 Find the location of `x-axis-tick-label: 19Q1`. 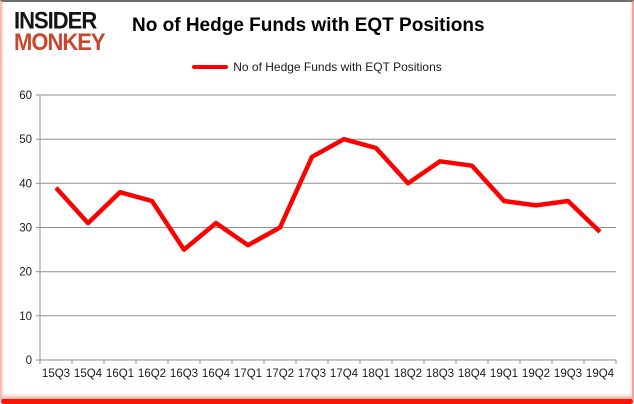

x-axis-tick-label: 19Q1 is located at coordinates (504, 374).